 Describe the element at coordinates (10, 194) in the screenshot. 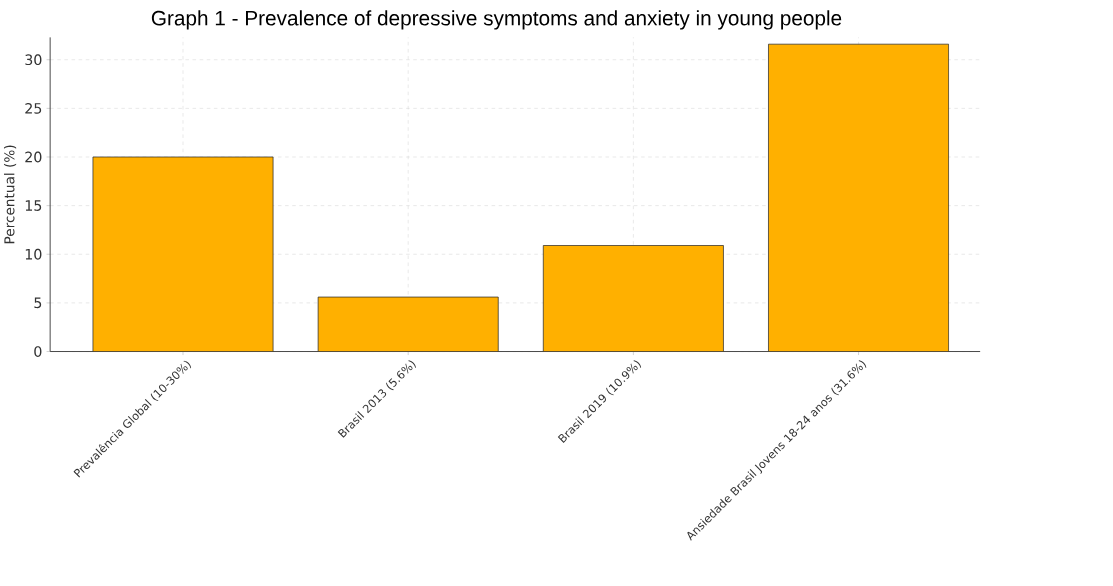

I see `y-axis-title: Percentual (%)` at that location.